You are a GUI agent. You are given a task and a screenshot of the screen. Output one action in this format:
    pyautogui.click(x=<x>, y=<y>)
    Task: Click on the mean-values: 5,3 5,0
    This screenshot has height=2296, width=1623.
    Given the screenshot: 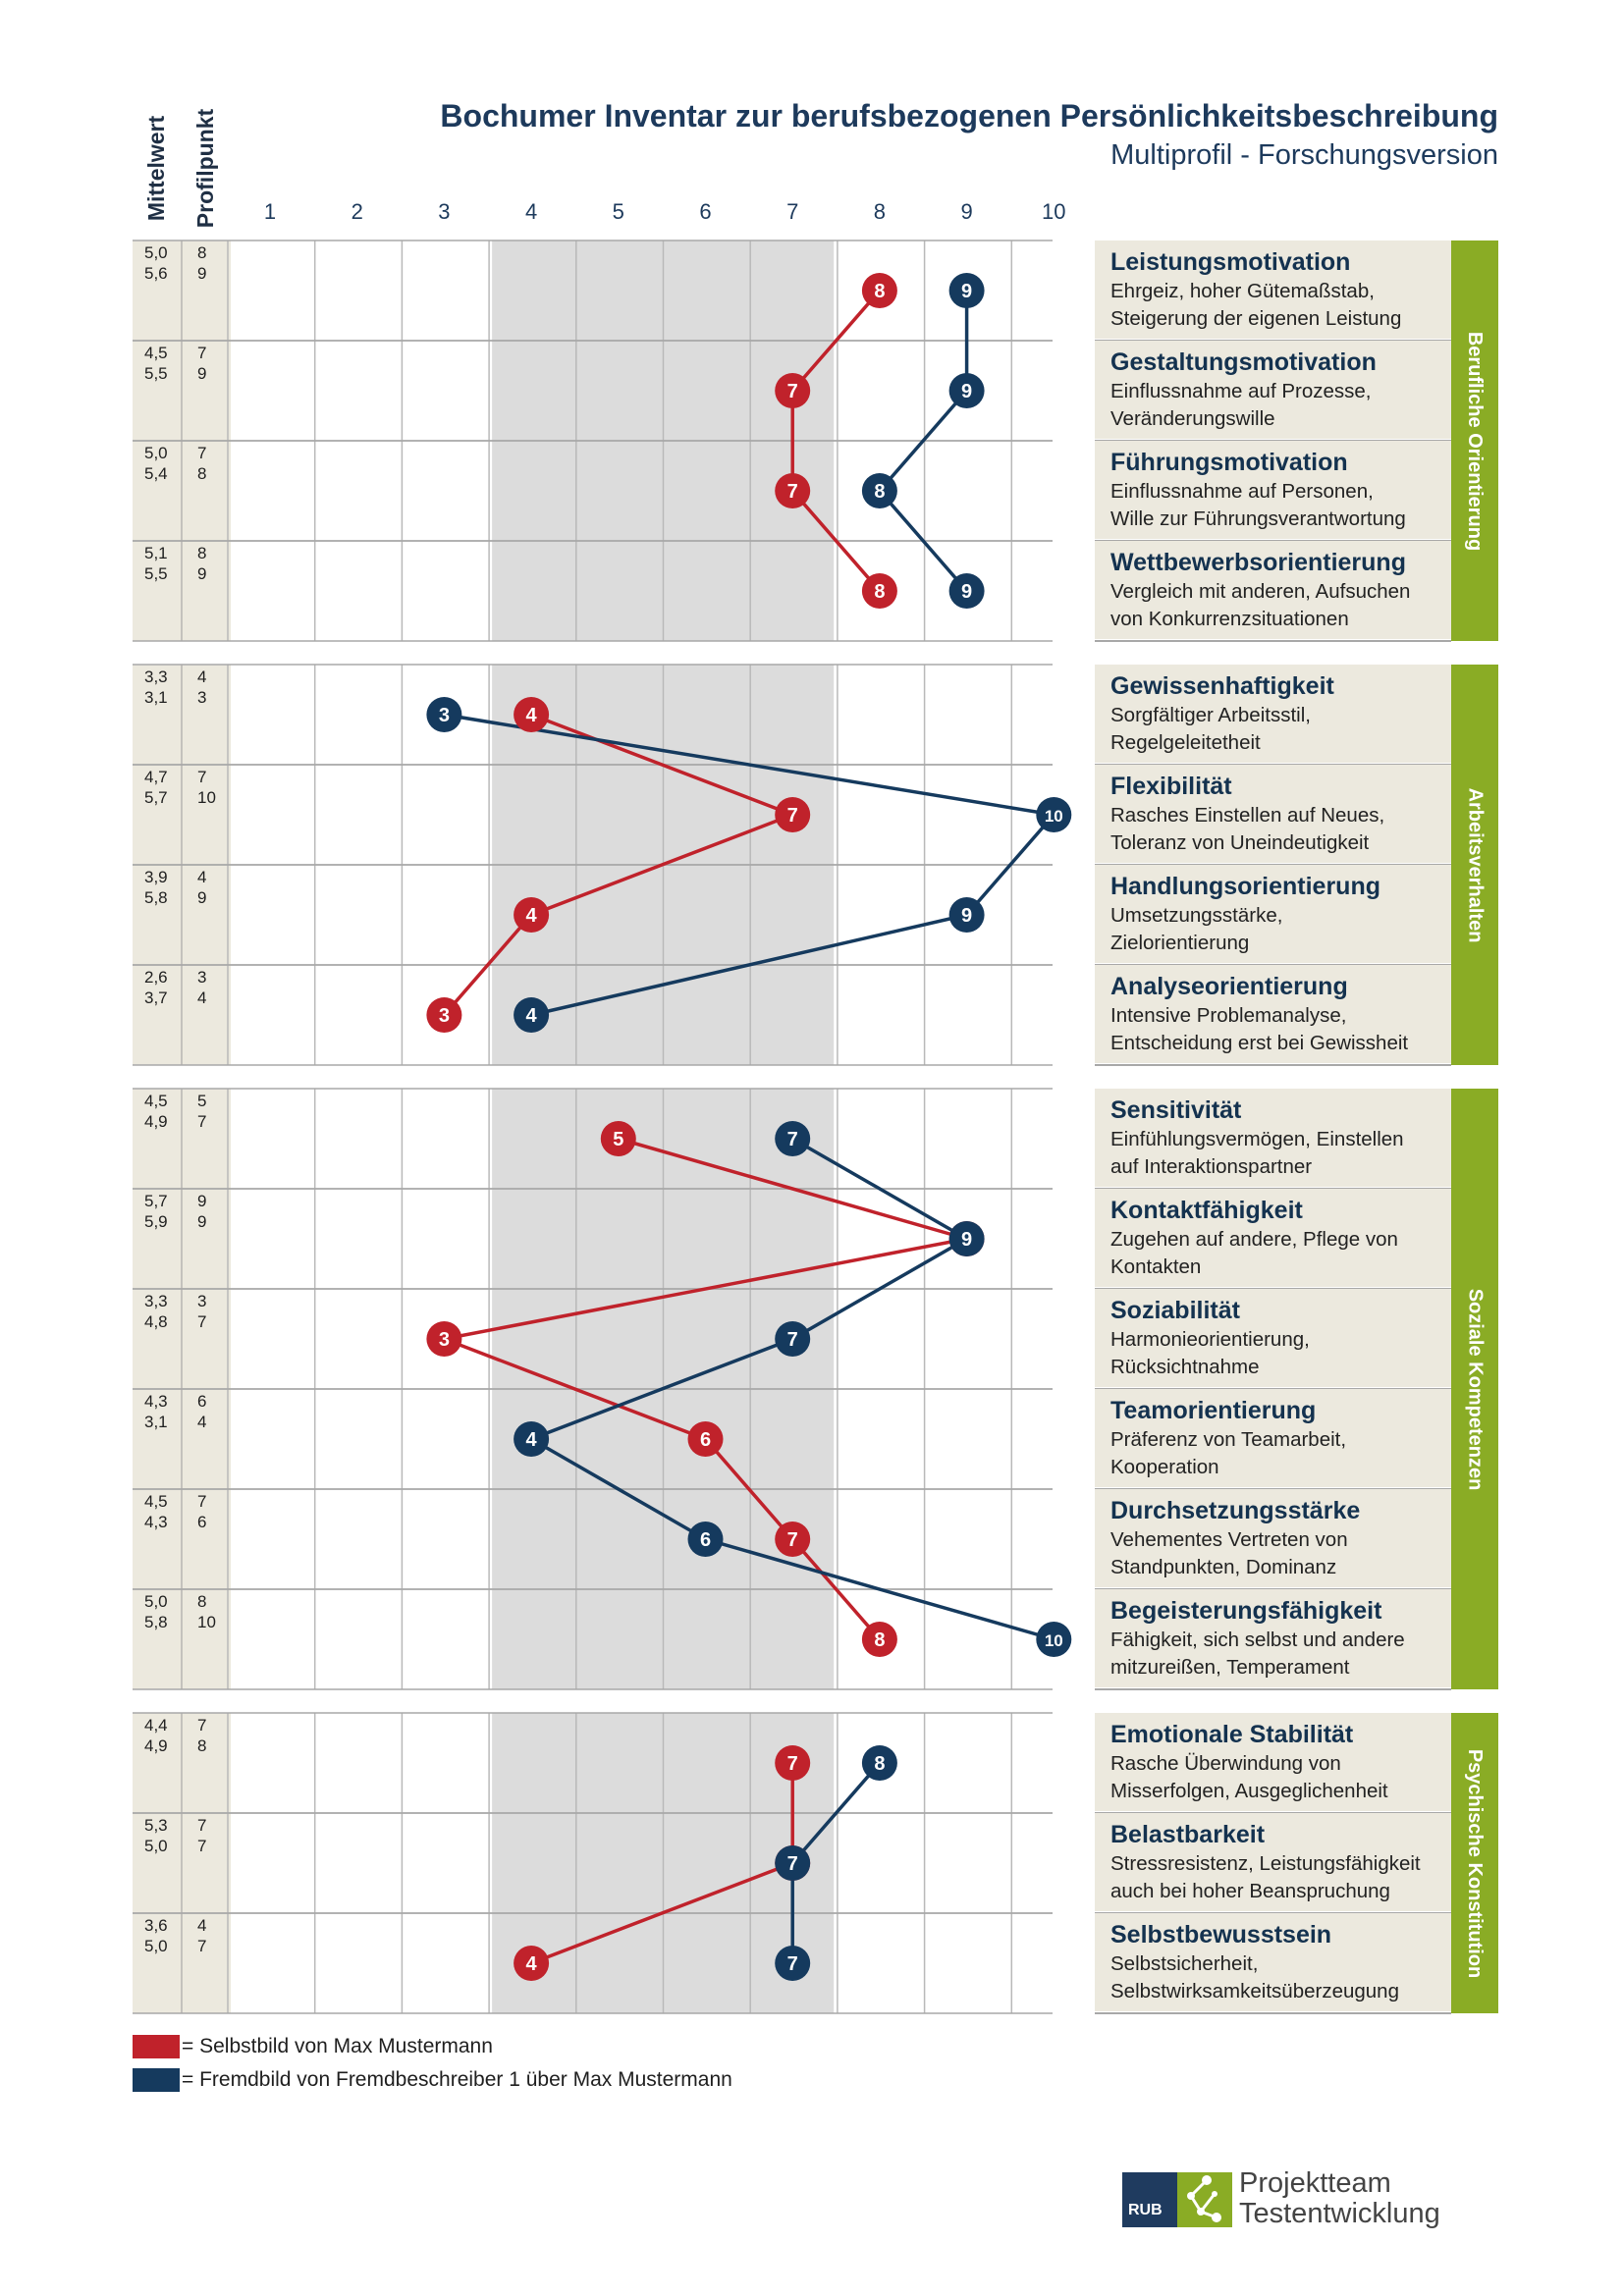 What is the action you would take?
    pyautogui.click(x=156, y=1836)
    